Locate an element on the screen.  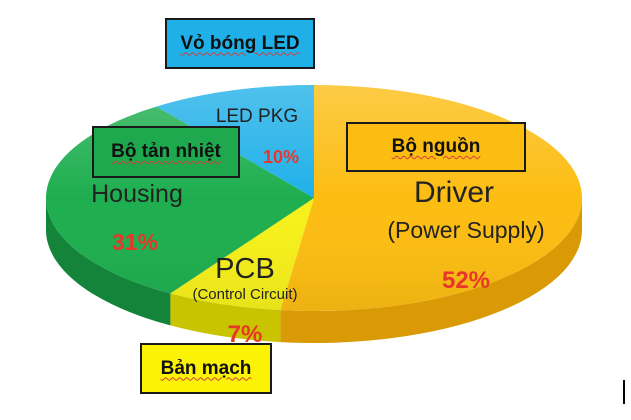
slice-label-pcb: PCB is located at coordinates (245, 269).